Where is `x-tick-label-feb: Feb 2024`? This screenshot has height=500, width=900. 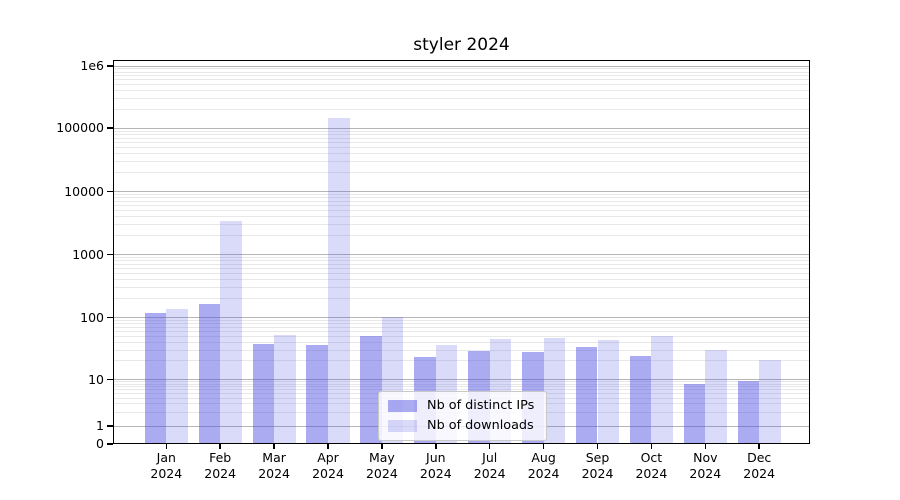 x-tick-label-feb: Feb 2024 is located at coordinates (220, 465).